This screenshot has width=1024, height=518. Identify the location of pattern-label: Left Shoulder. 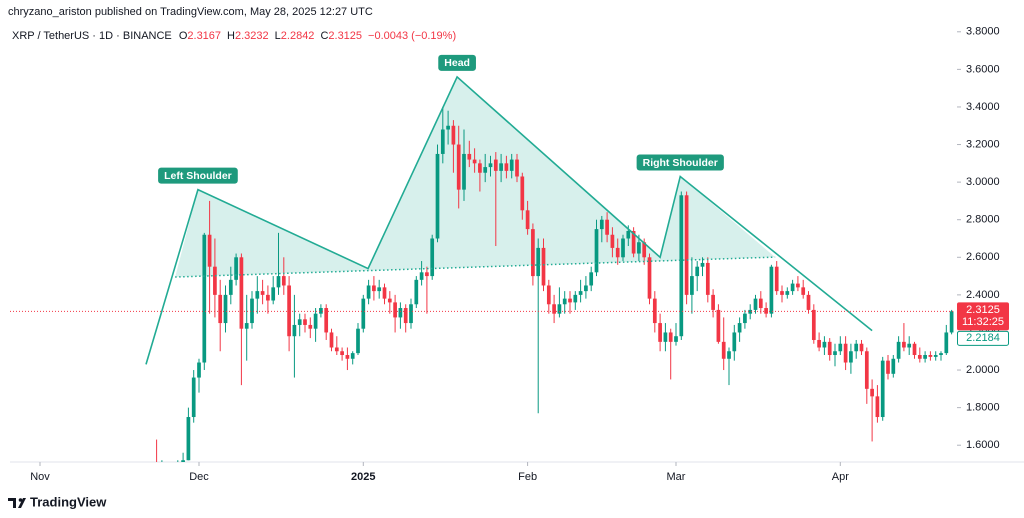
(198, 176).